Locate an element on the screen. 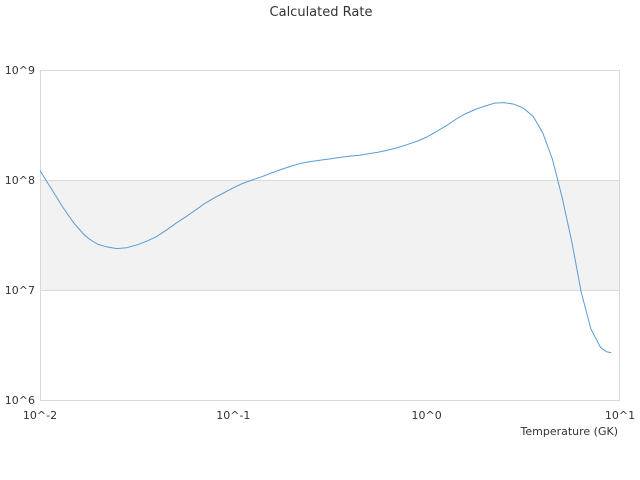 The width and height of the screenshot is (640, 480). x-tick-label: 10^-1 is located at coordinates (233, 415).